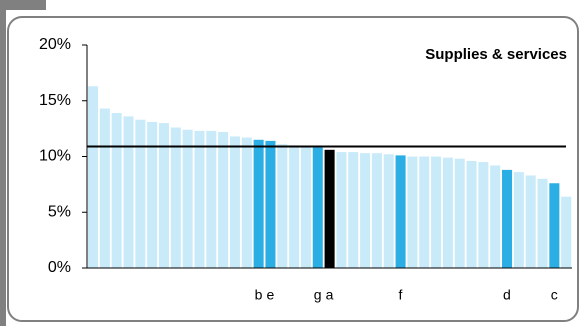  What do you see at coordinates (3, 163) in the screenshot?
I see `side-decoration` at bounding box center [3, 163].